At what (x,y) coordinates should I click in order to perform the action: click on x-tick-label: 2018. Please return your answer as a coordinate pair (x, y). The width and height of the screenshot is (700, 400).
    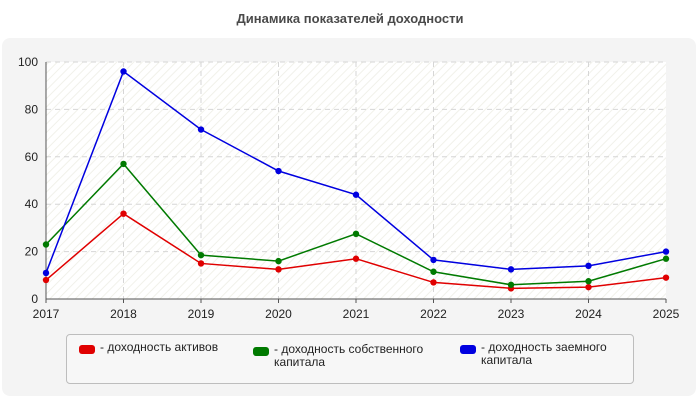
    Looking at the image, I should click on (123, 314).